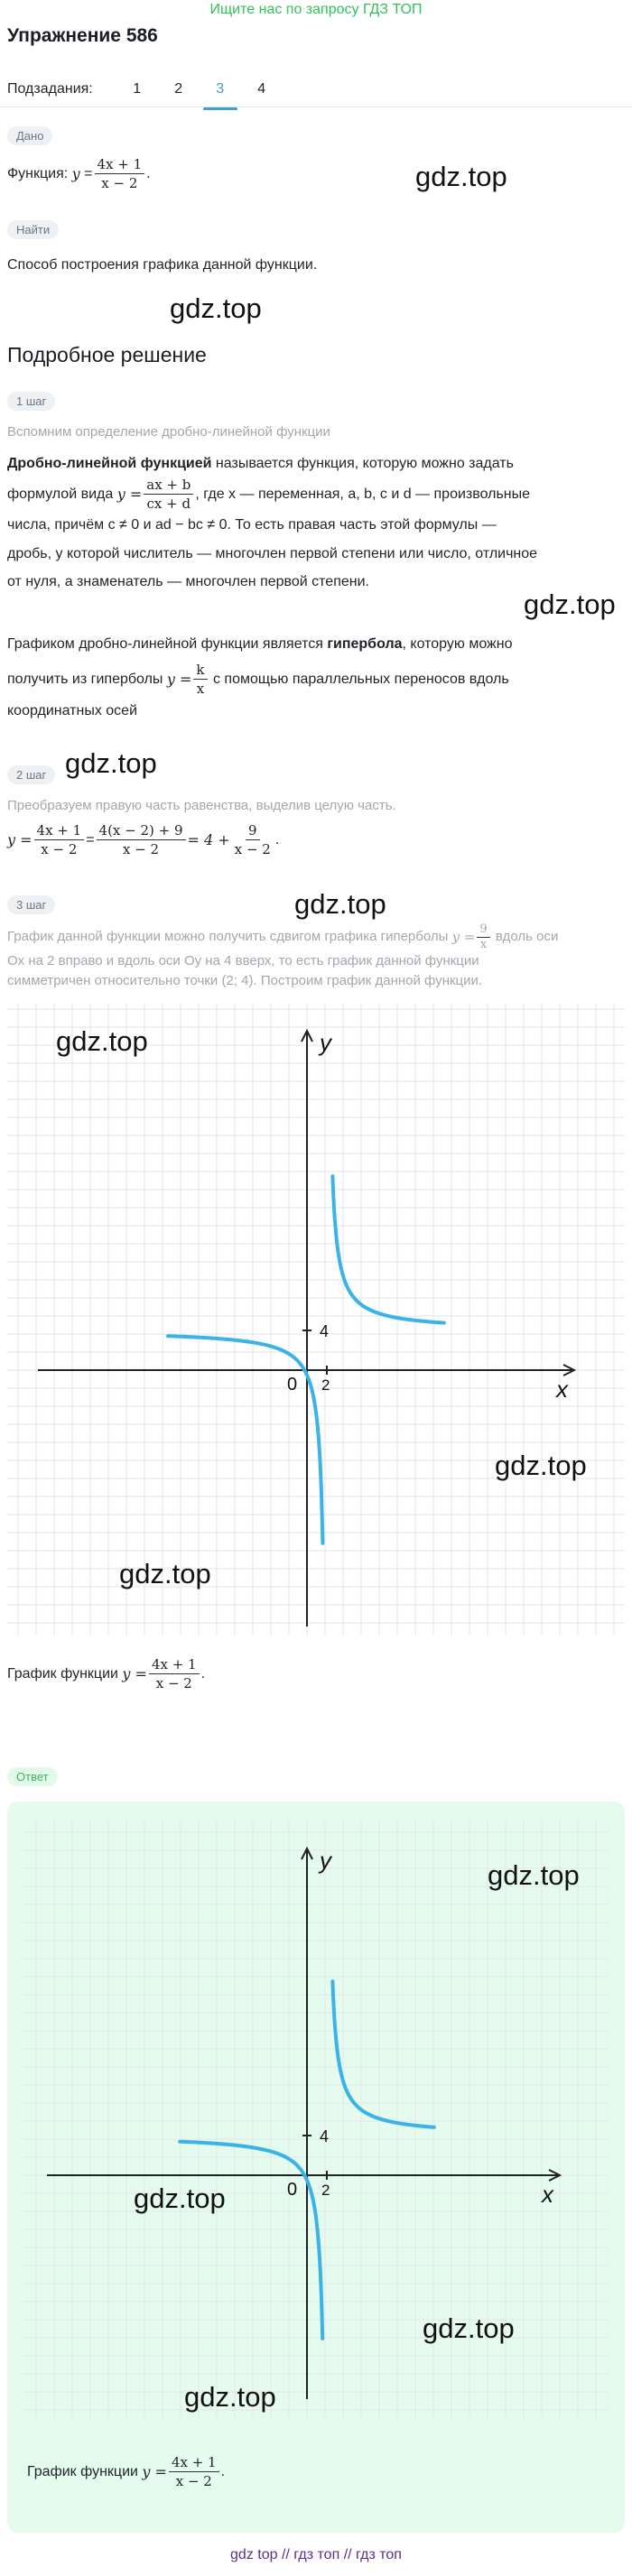 The image size is (632, 2576). I want to click on given-y: y, so click(75, 173).